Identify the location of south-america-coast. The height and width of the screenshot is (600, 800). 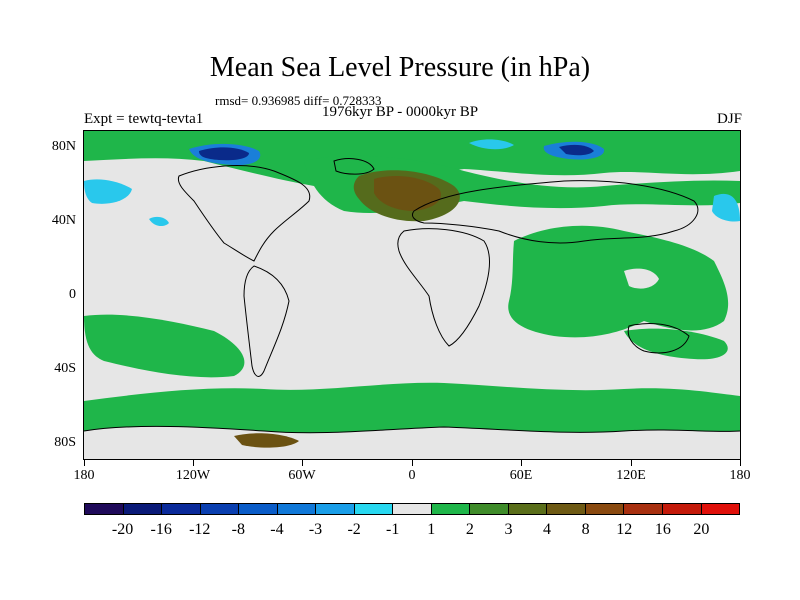
(266, 321).